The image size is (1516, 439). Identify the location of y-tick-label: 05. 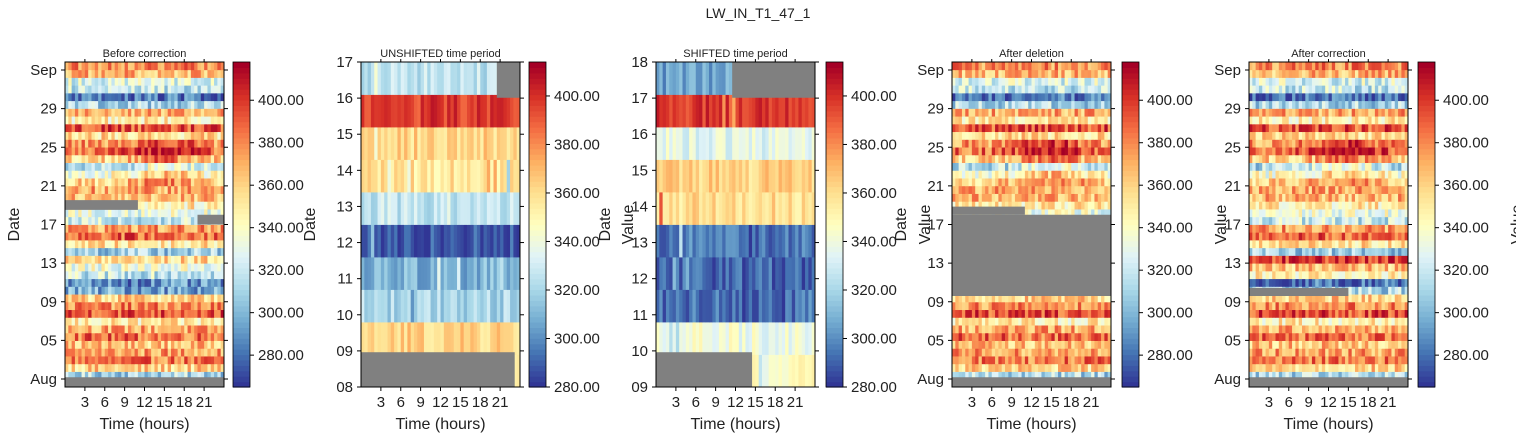
(48, 340).